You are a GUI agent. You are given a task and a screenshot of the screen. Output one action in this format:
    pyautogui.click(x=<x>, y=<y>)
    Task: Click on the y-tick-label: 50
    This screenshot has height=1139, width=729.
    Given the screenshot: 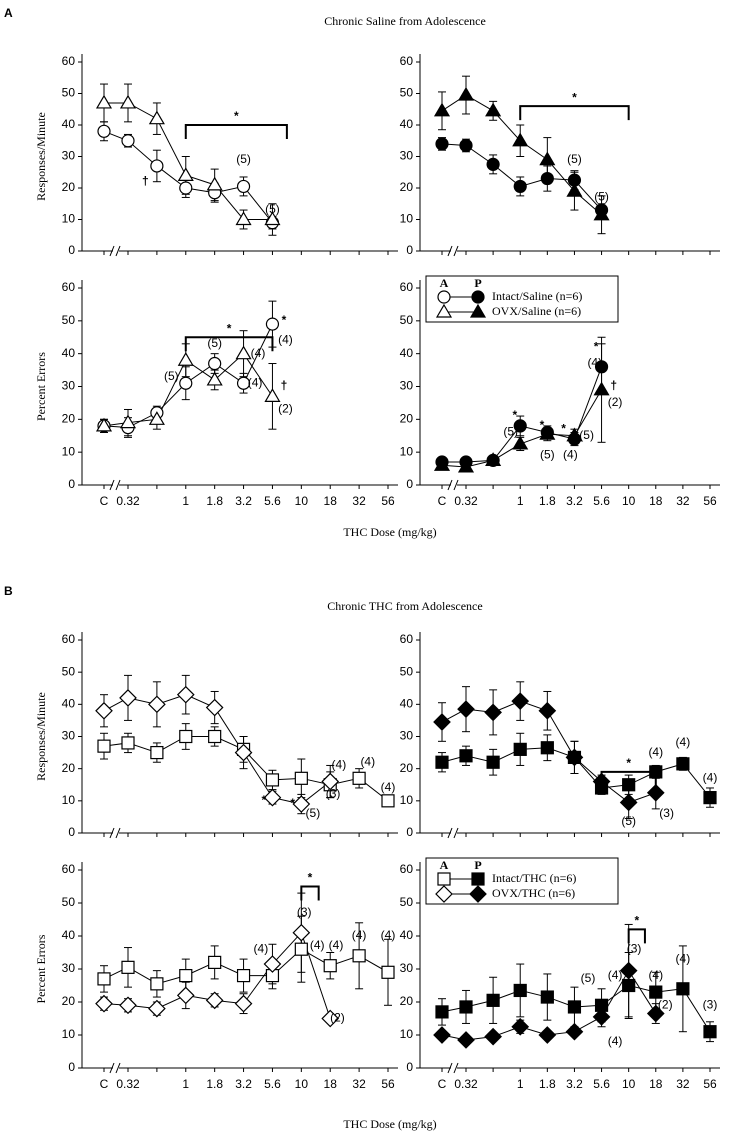 What is the action you would take?
    pyautogui.click(x=407, y=320)
    